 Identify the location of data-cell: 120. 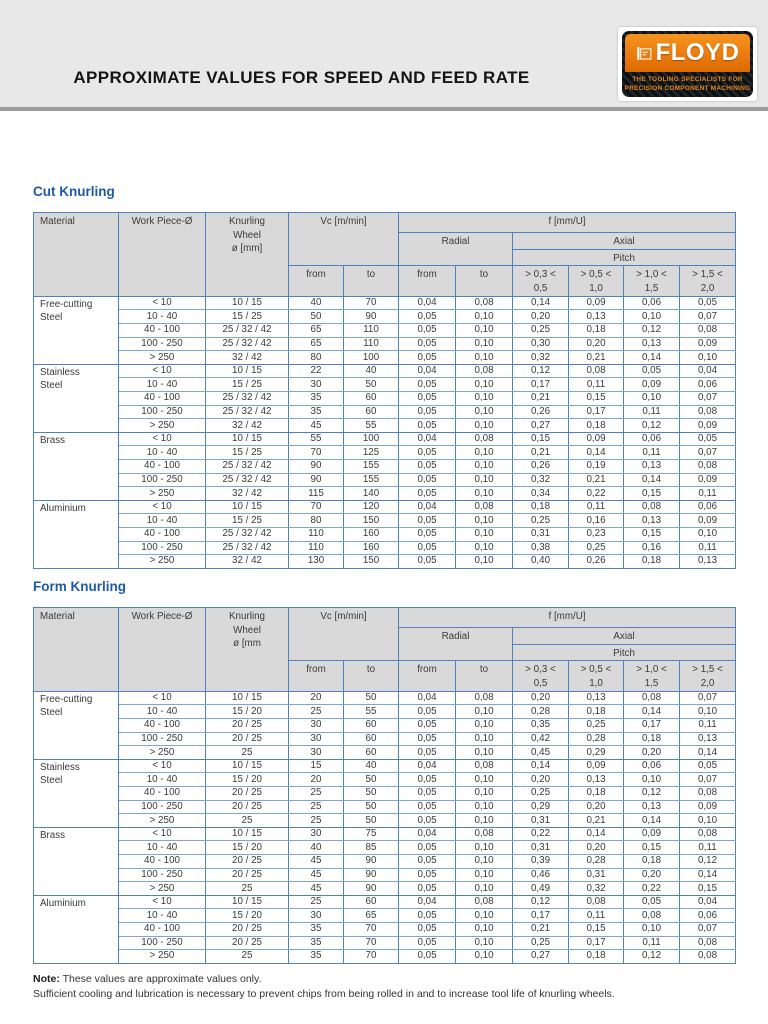
(371, 507).